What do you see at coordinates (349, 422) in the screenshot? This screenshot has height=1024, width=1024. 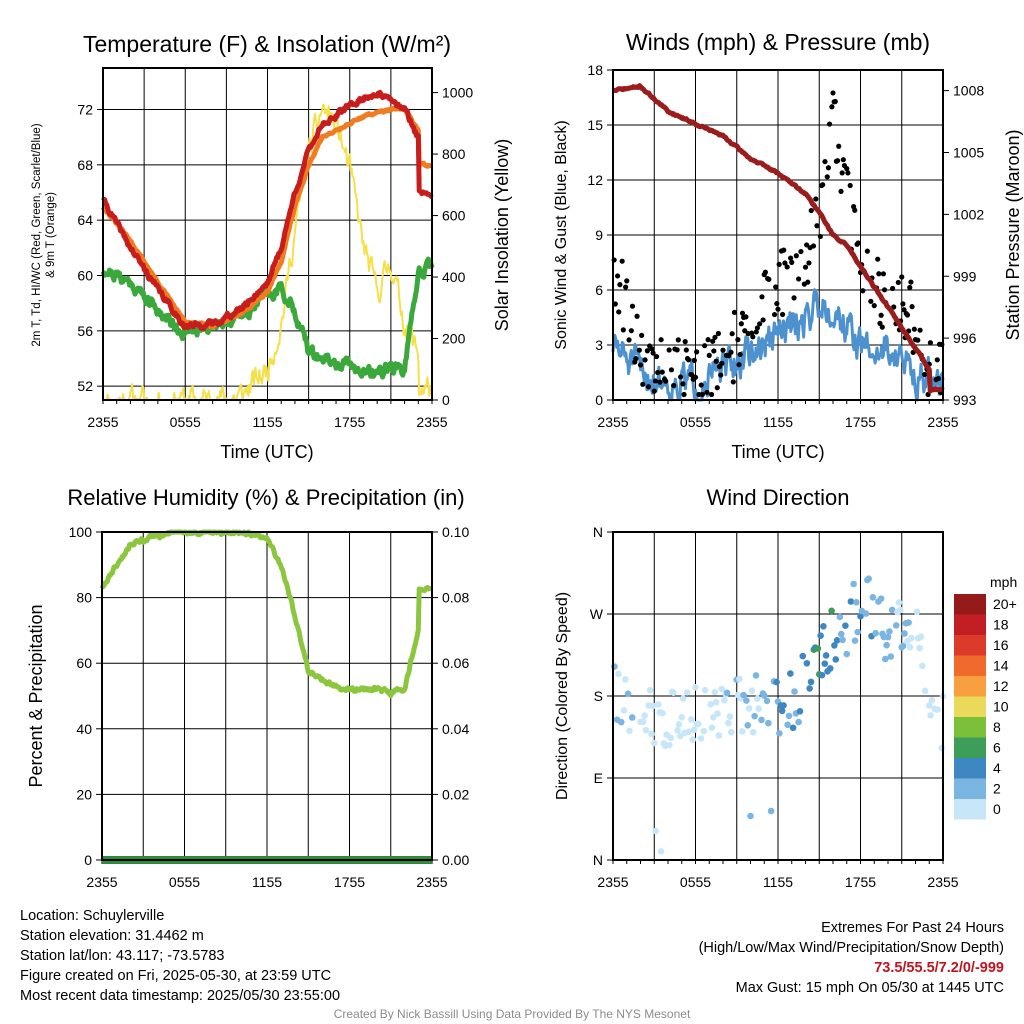 I see `temperature-time-tick-label: 1755` at bounding box center [349, 422].